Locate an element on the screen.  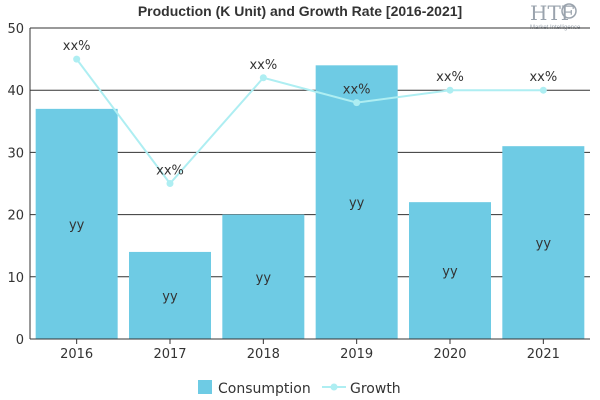
y-tick-label: 40 is located at coordinates (15, 91).